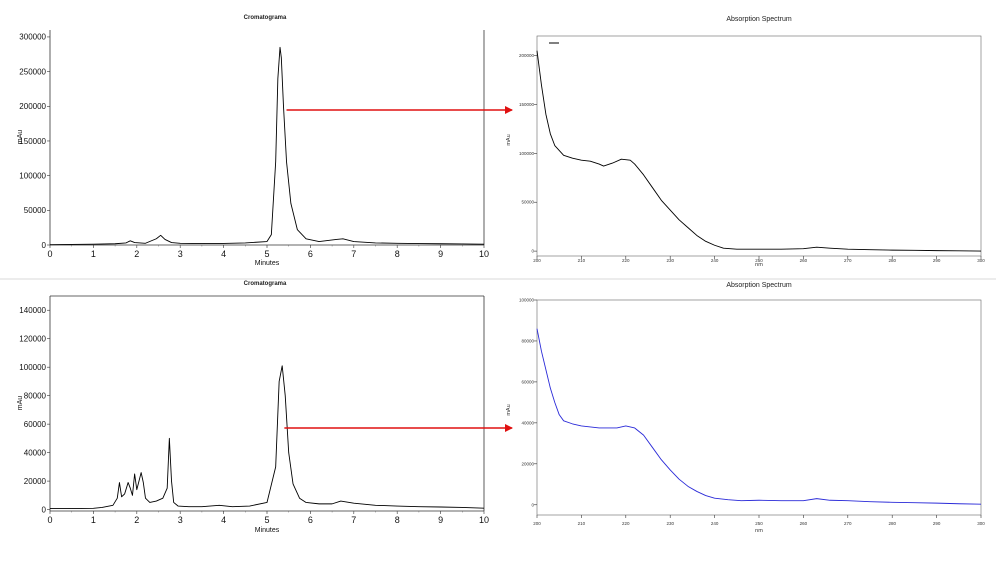 This screenshot has width=996, height=579. What do you see at coordinates (32, 71) in the screenshot?
I see `y-tick-label: 250000` at bounding box center [32, 71].